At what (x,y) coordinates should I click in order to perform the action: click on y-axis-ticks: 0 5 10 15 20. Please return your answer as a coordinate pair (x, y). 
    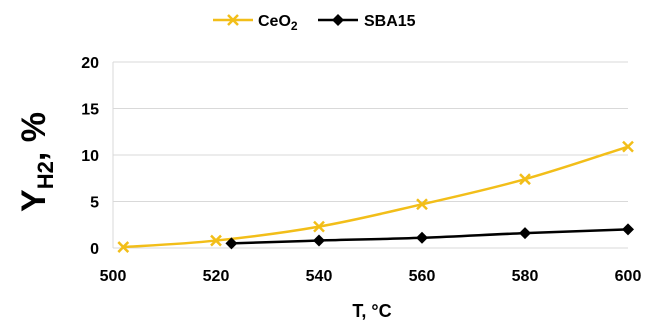
    Looking at the image, I should click on (90, 156).